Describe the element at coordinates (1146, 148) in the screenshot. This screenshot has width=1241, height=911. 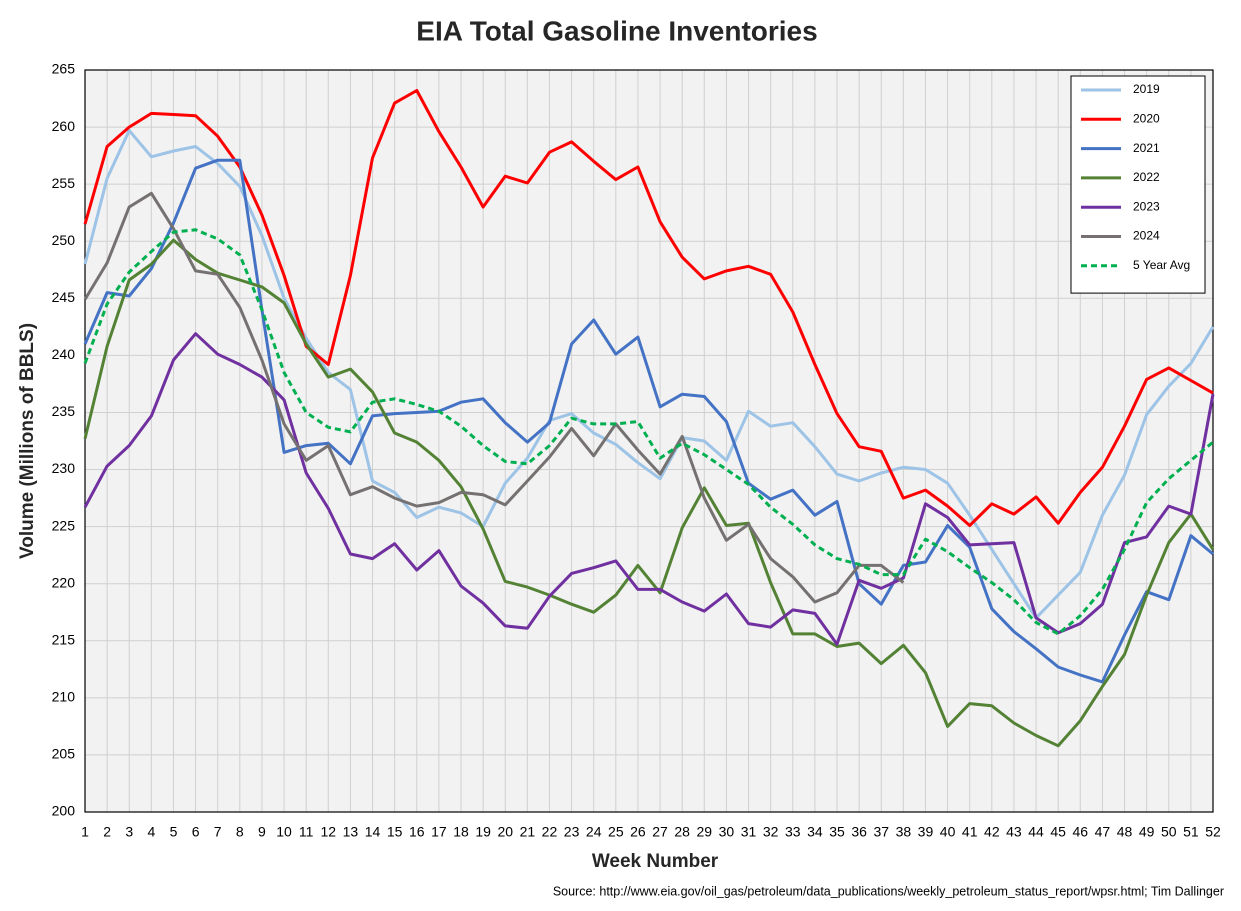
I see `legend-label: 2021` at that location.